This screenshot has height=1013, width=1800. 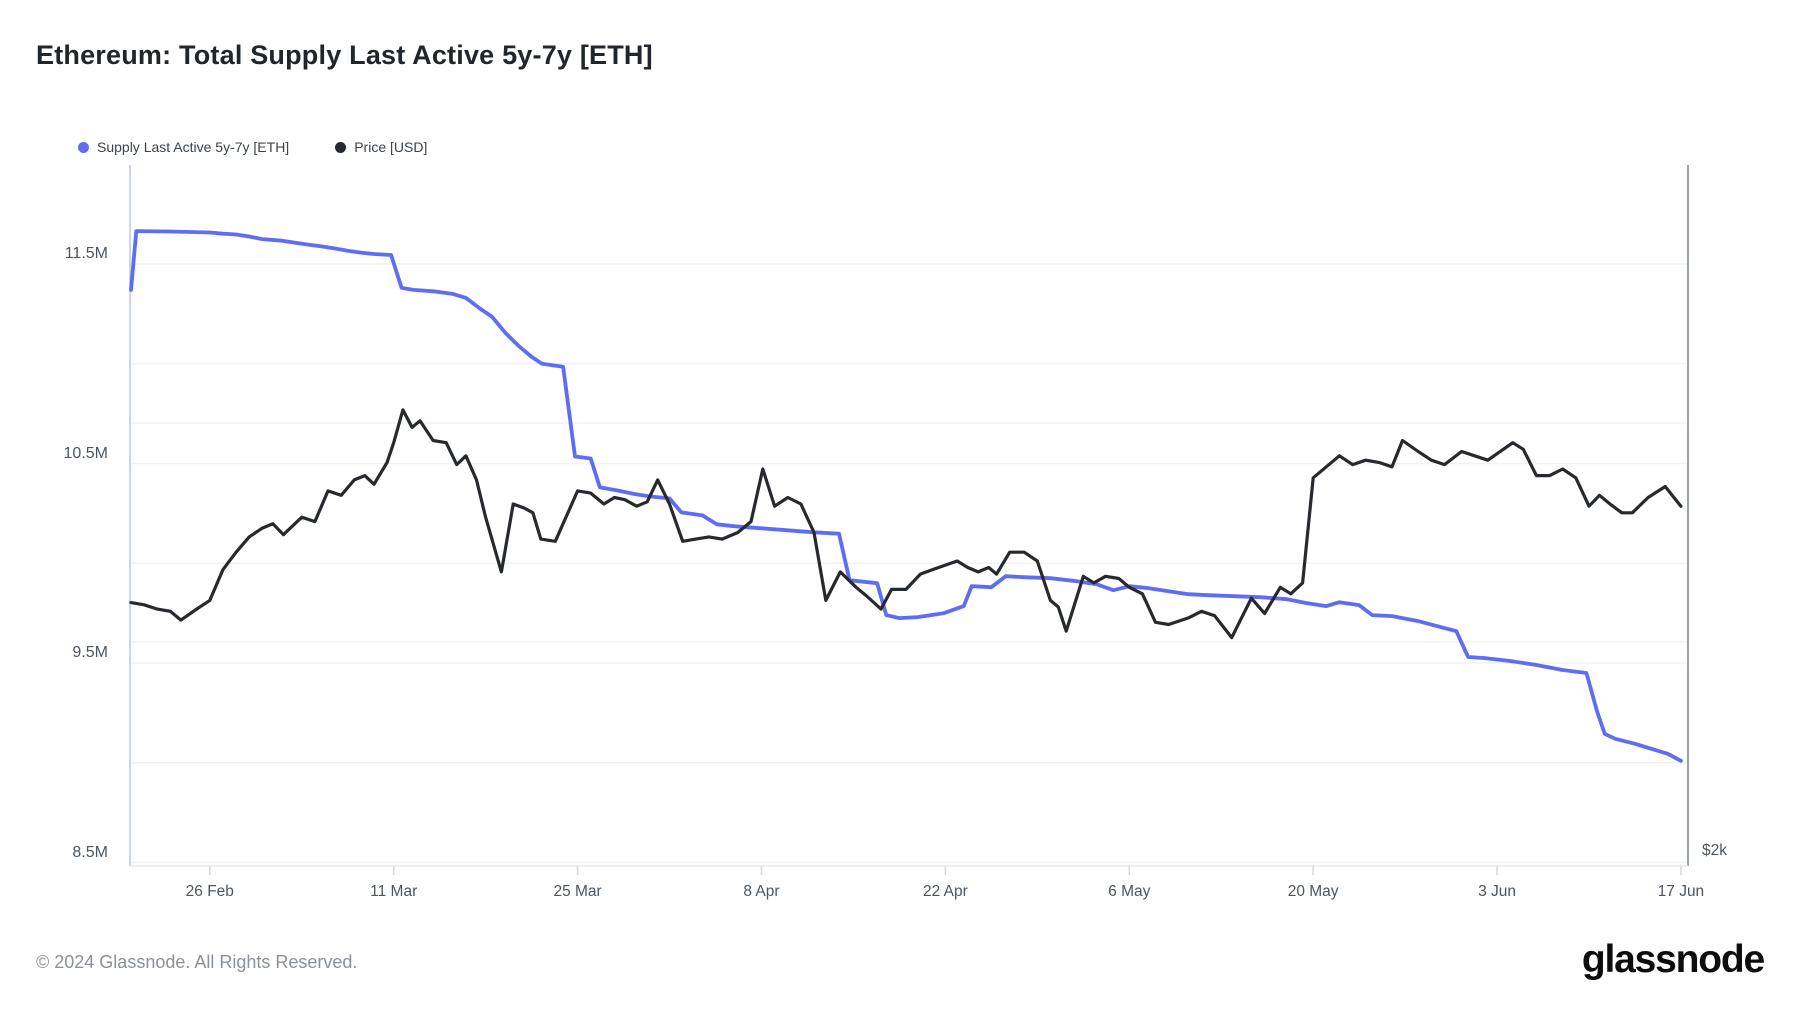 What do you see at coordinates (1714, 850) in the screenshot?
I see `y-axis-right-tick-label: $2k` at bounding box center [1714, 850].